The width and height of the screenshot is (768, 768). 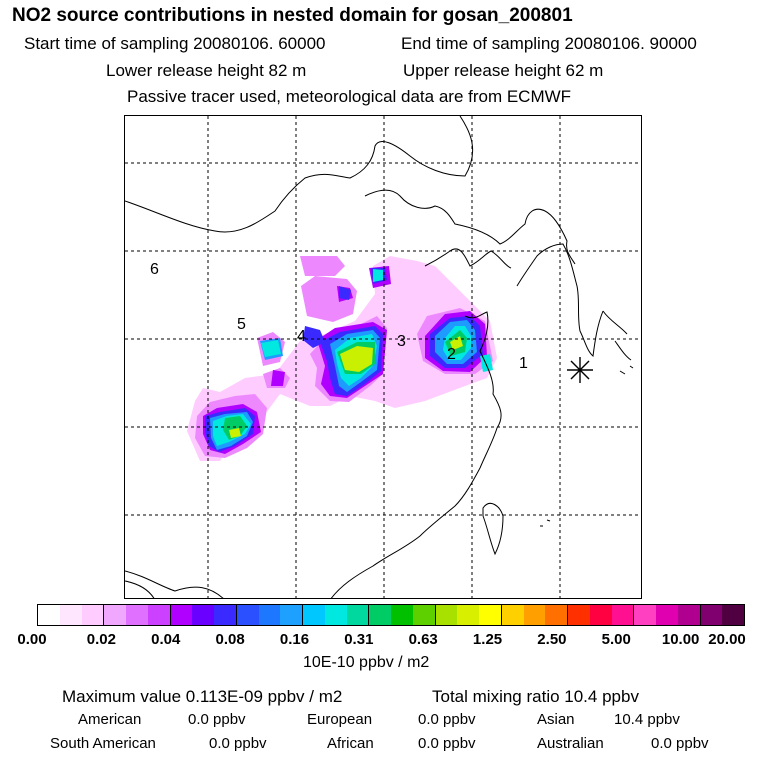 What do you see at coordinates (206, 70) in the screenshot?
I see `lower-release-height: Lower release height 82 m` at bounding box center [206, 70].